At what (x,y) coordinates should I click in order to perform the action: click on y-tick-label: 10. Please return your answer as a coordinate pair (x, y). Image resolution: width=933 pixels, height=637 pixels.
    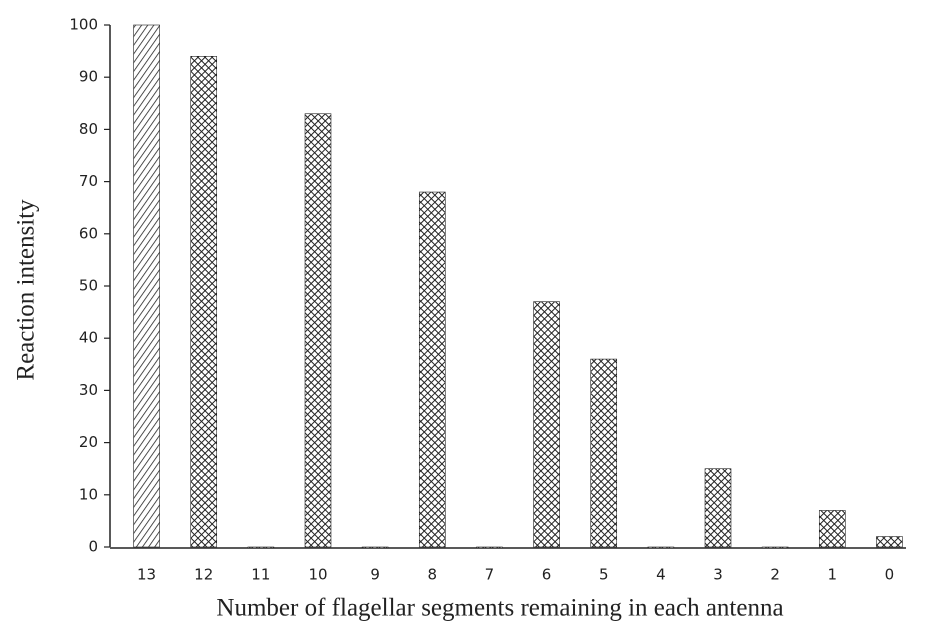
    Looking at the image, I should click on (88, 494).